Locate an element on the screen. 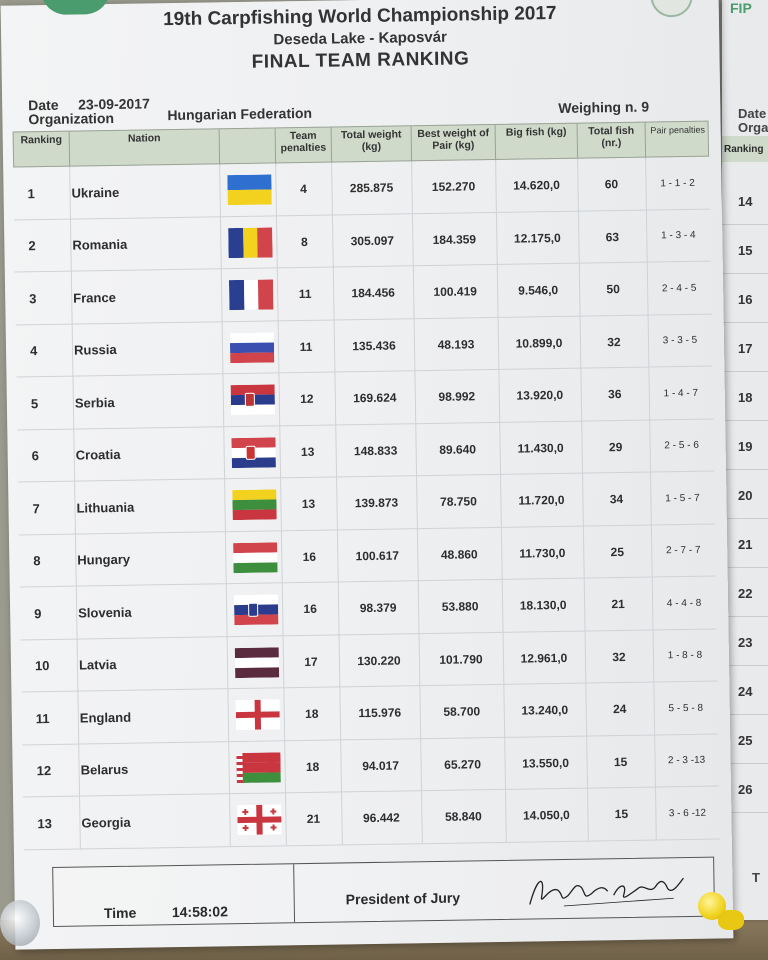 The height and width of the screenshot is (960, 768). big-fish-cell: 13.550,0 is located at coordinates (546, 763).